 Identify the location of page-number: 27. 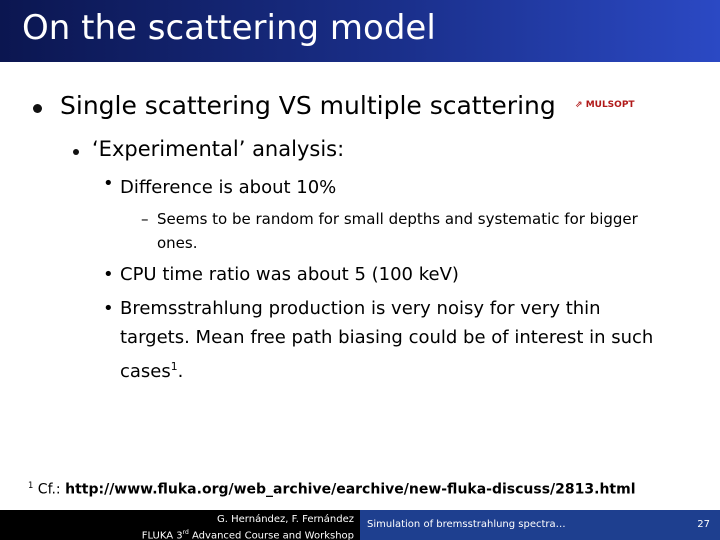
(703, 524).